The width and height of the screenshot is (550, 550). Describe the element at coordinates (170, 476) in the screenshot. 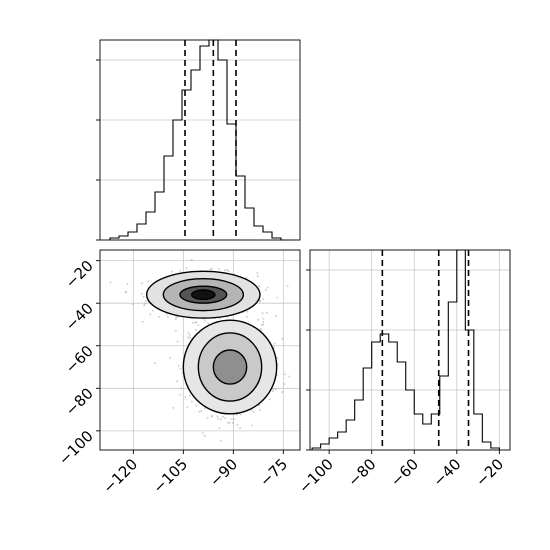

I see `joint-xtick-label: −105` at that location.